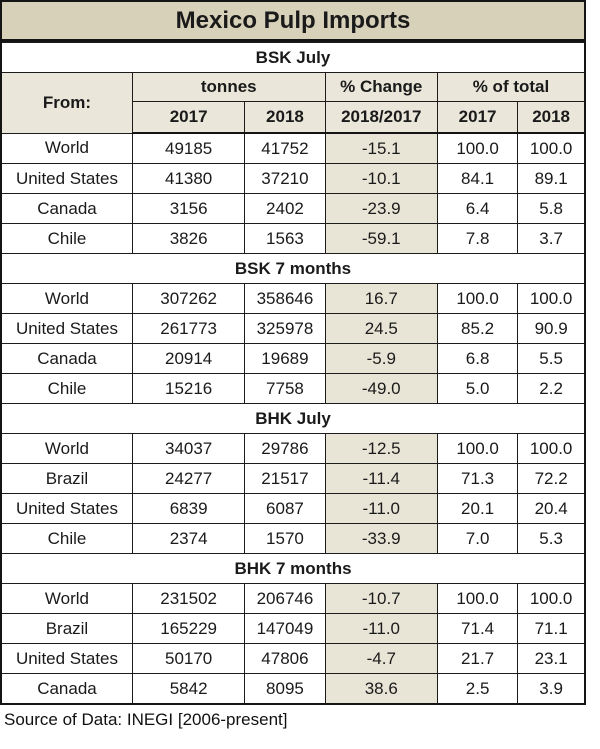  I want to click on table-row: Brazil 24277 21517 -11.4 71.3 72.2, so click(293, 478).